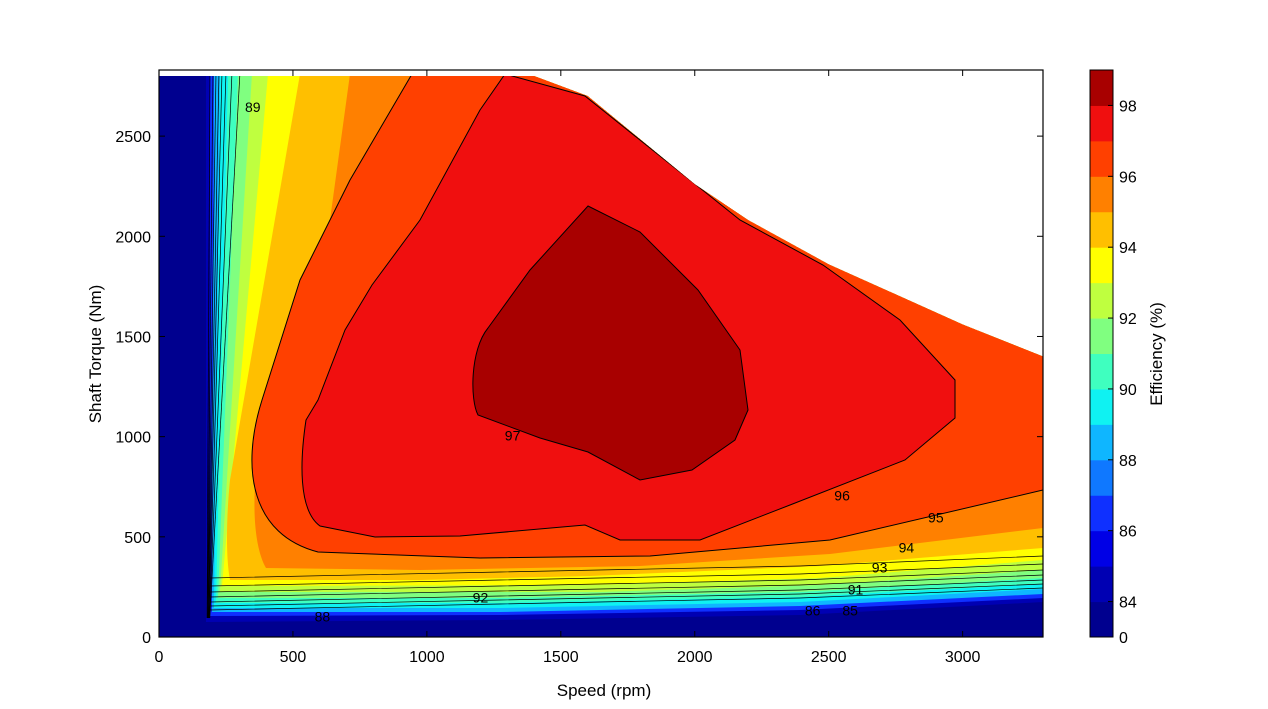  What do you see at coordinates (1128, 106) in the screenshot?
I see `colorbar-tick-label: 98` at bounding box center [1128, 106].